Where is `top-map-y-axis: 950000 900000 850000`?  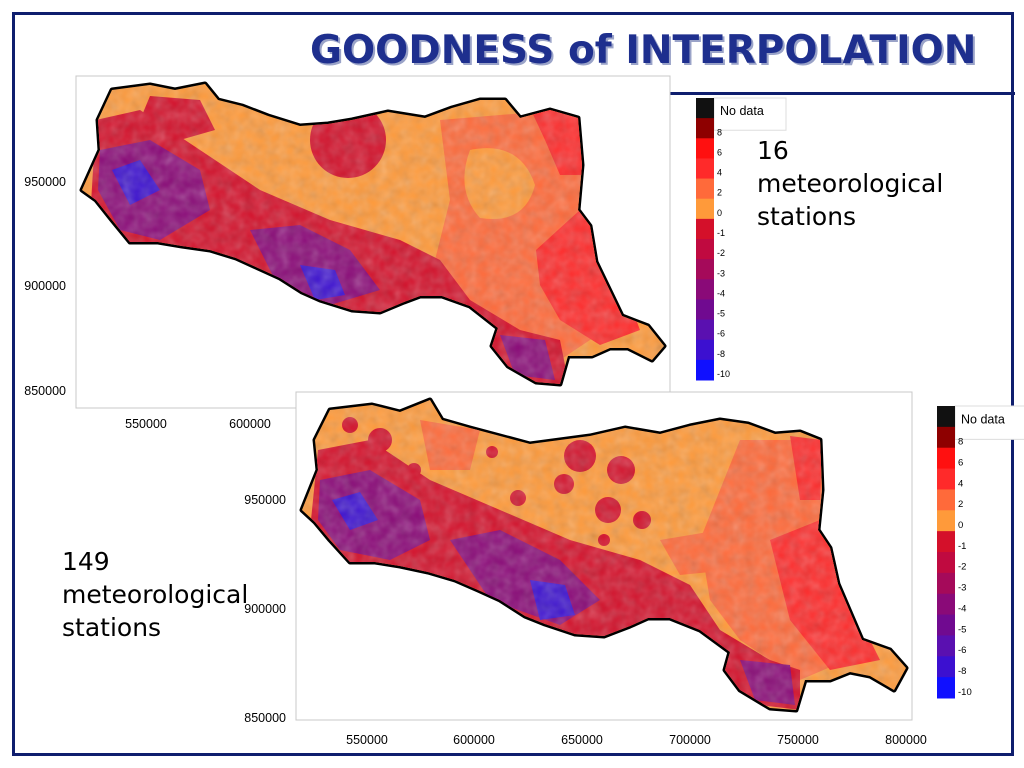
top-map-y-axis: 950000 900000 850000 is located at coordinates (45, 286).